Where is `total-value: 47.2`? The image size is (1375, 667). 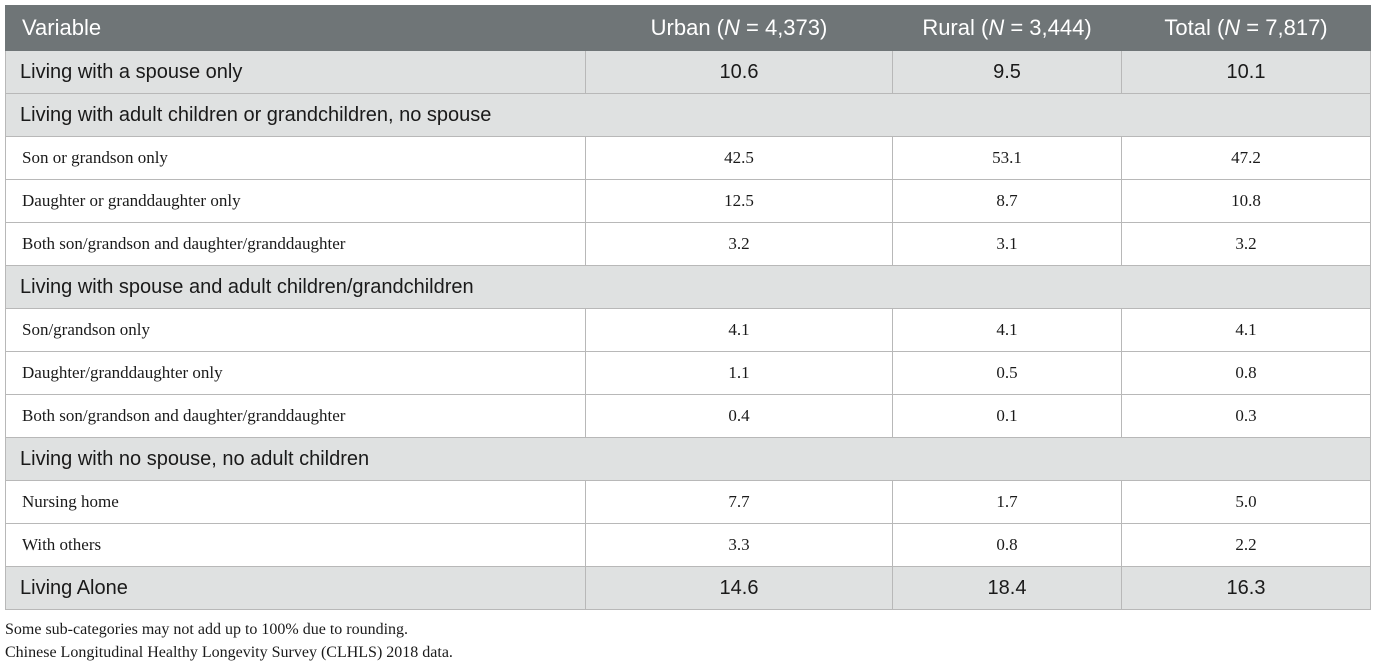
total-value: 47.2 is located at coordinates (1246, 158).